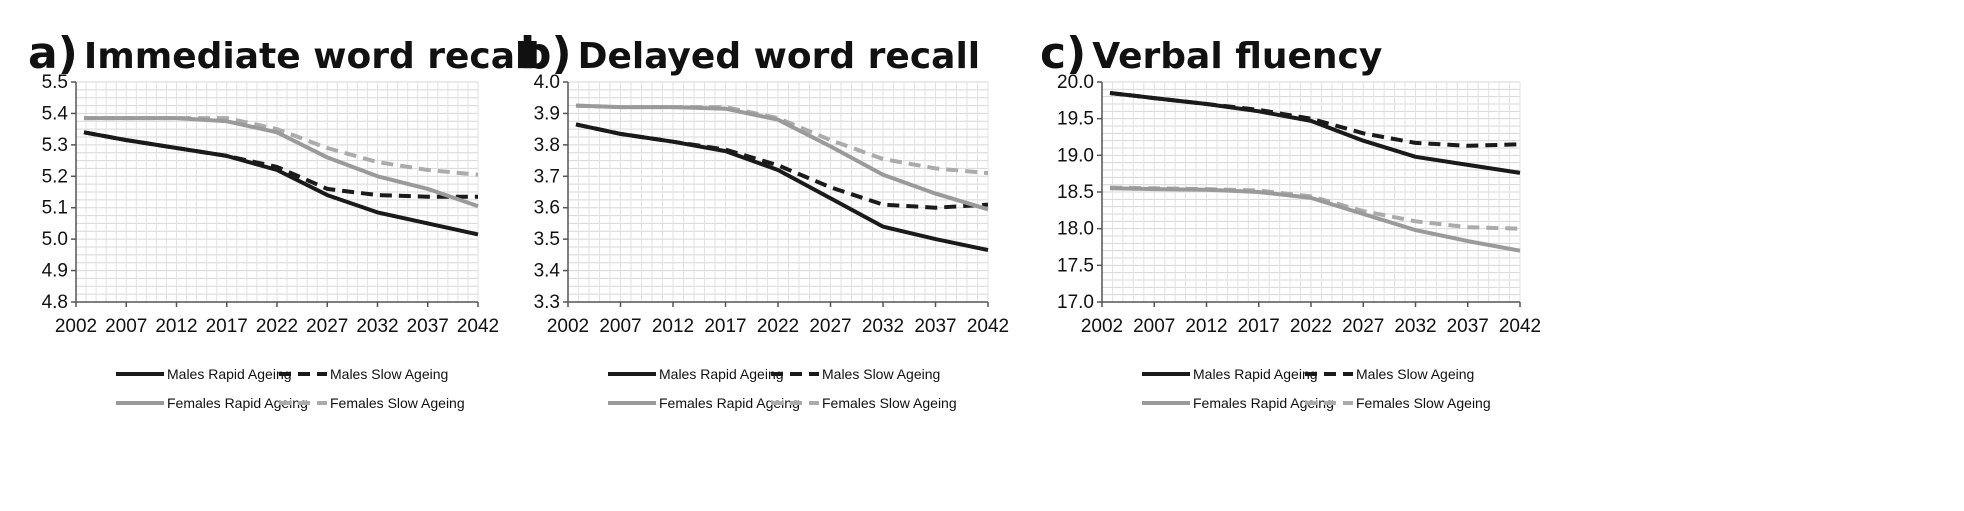 The image size is (1964, 511). Describe the element at coordinates (1075, 192) in the screenshot. I see `y-tick-label: 18.5` at that location.